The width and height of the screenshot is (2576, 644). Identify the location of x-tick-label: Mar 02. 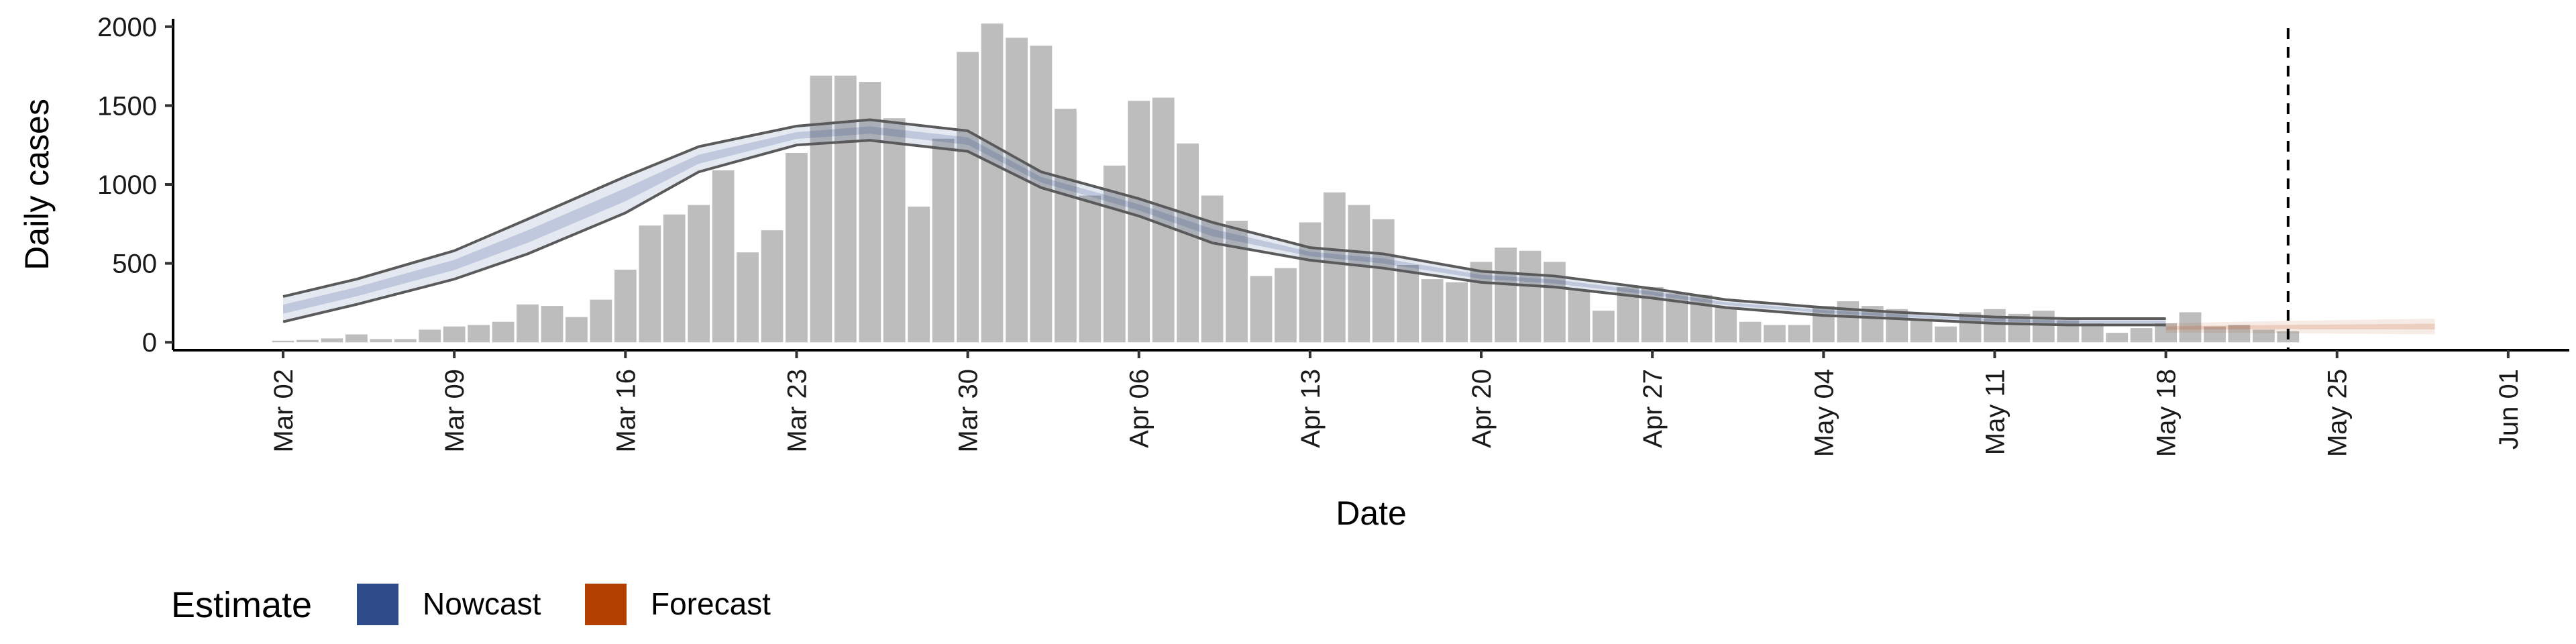
(284, 411).